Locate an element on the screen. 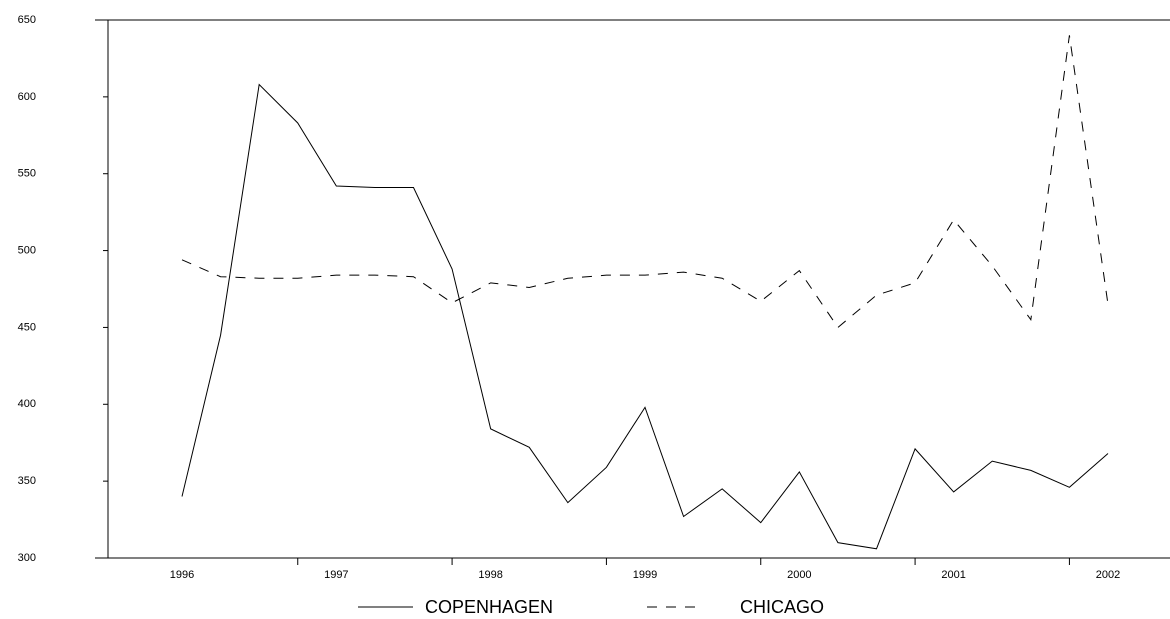 This screenshot has height=619, width=1170. y-tick-label: 450 is located at coordinates (27, 327).